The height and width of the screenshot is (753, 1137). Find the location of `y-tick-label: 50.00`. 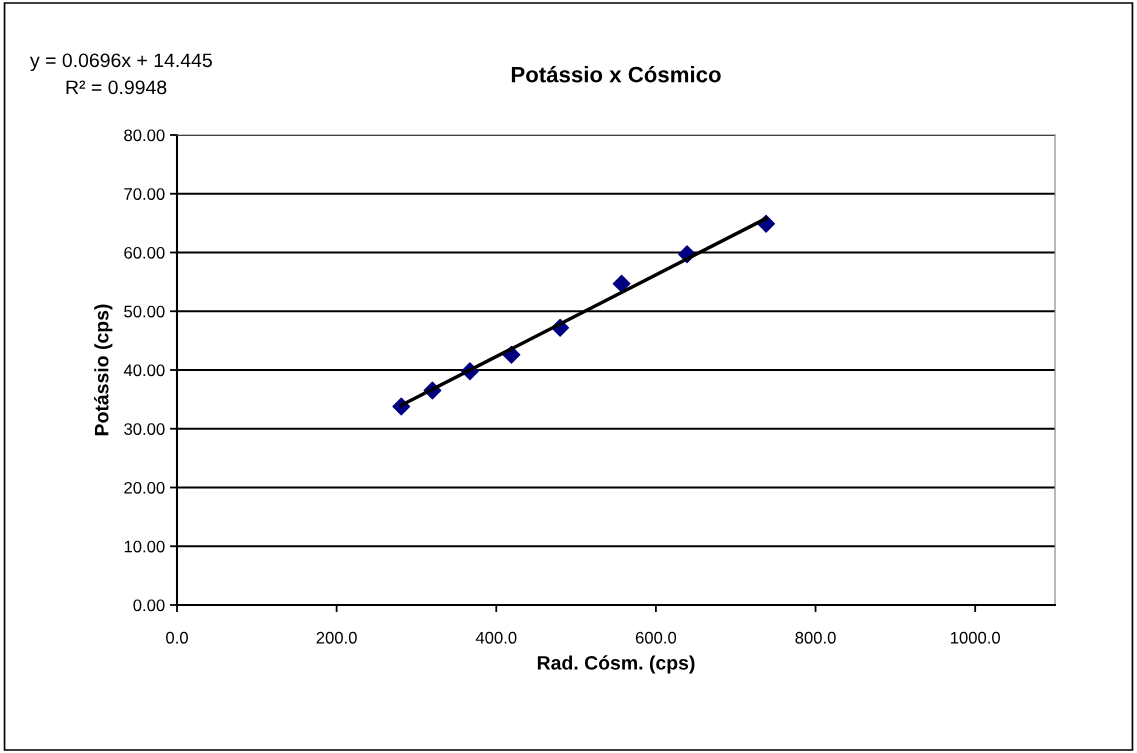

y-tick-label: 50.00 is located at coordinates (144, 311).